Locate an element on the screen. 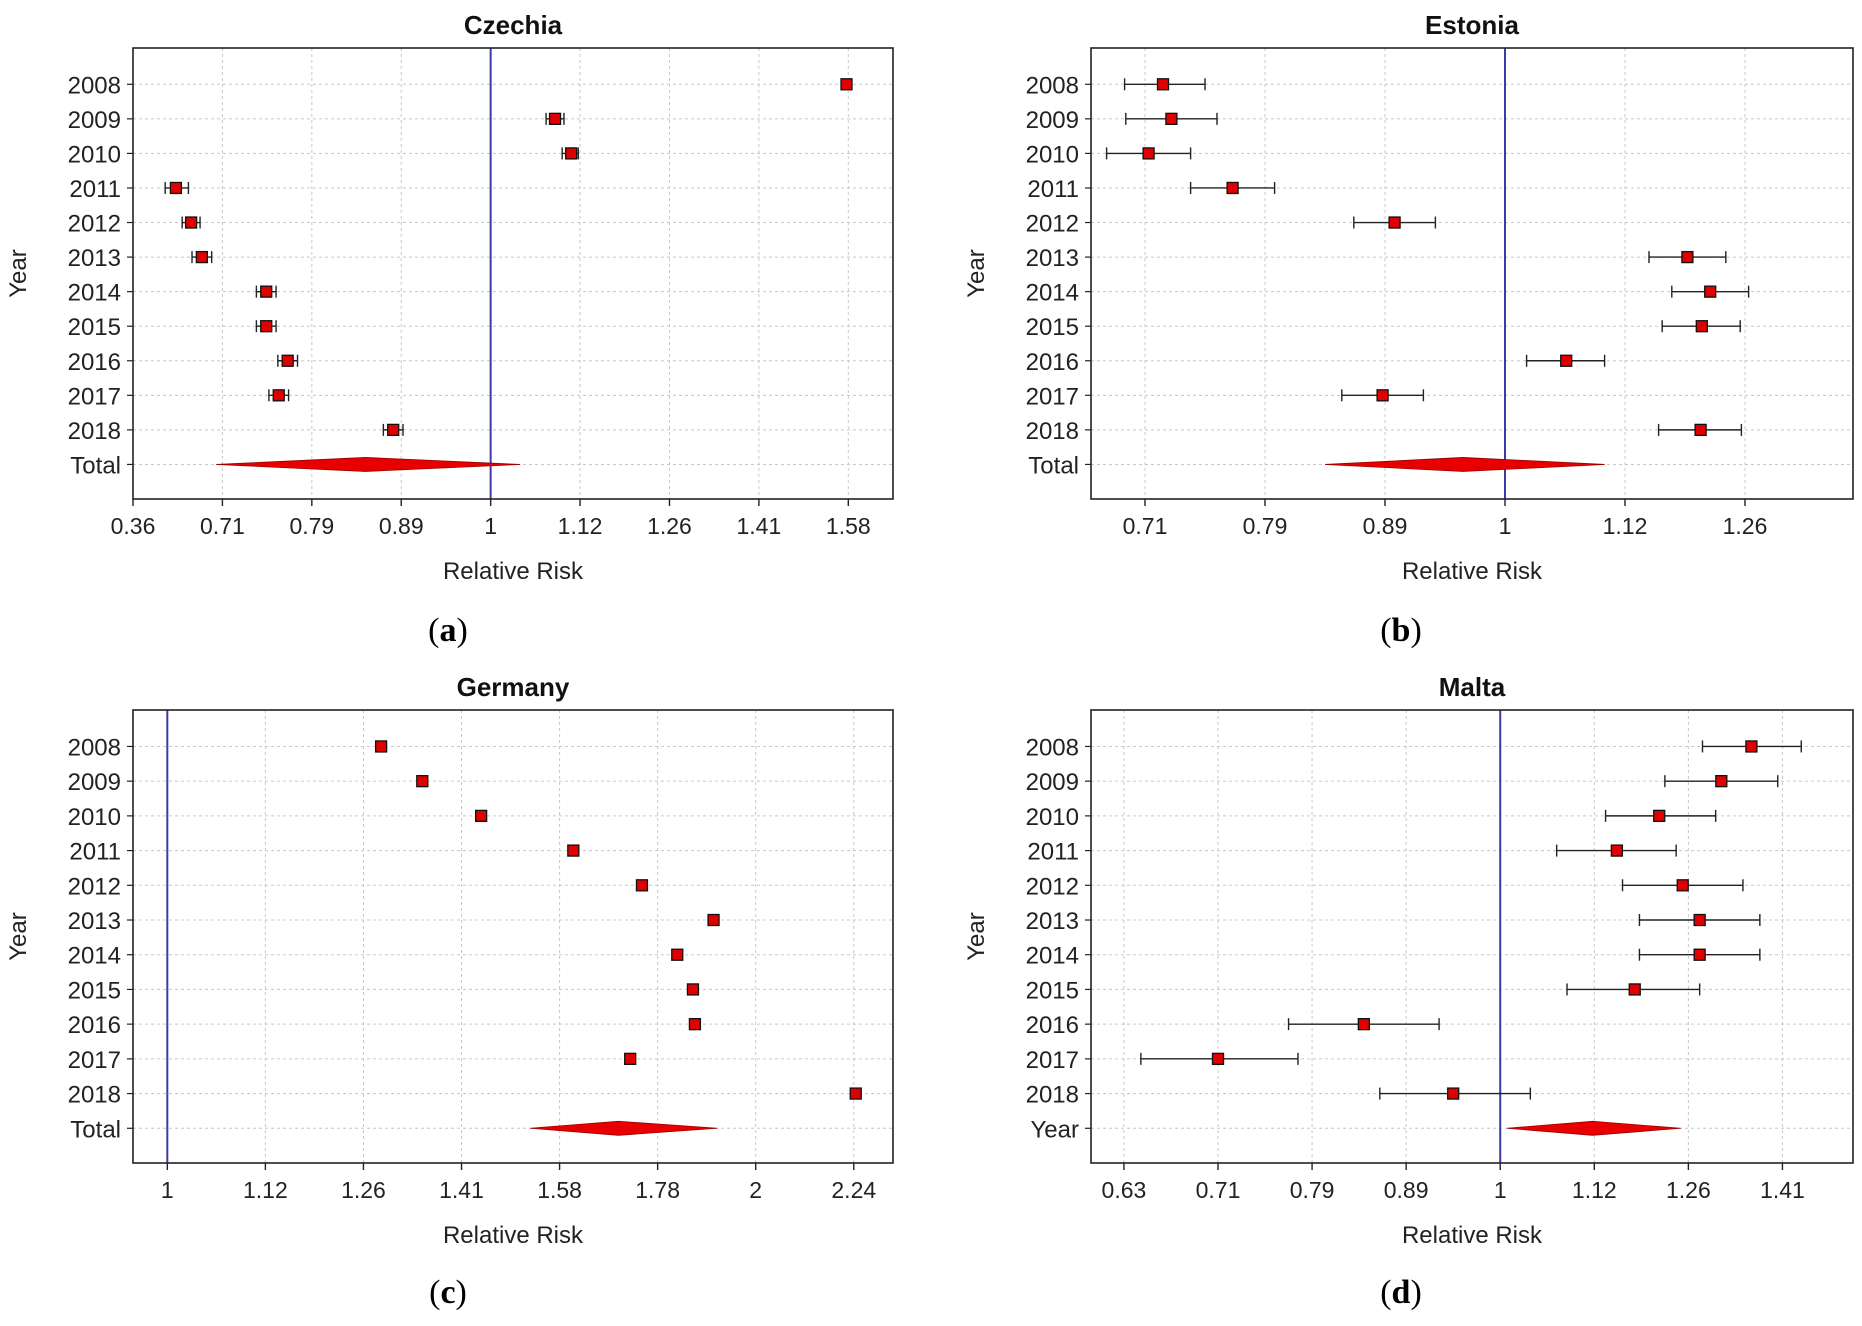 The width and height of the screenshot is (1862, 1326). y-axis-label: Year is located at coordinates (976, 273).